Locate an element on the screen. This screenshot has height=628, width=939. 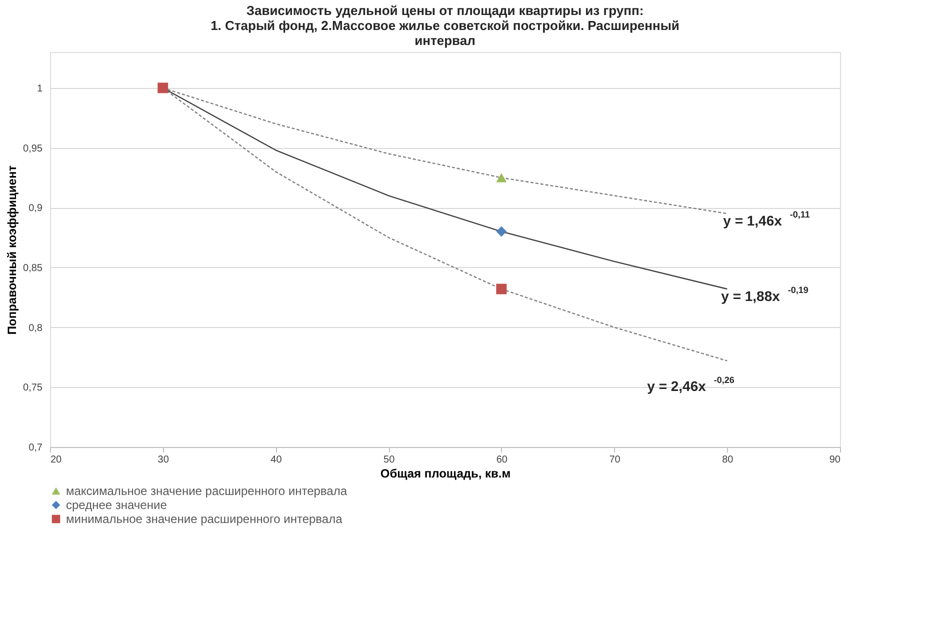
x-tick-label: 90 is located at coordinates (835, 460).